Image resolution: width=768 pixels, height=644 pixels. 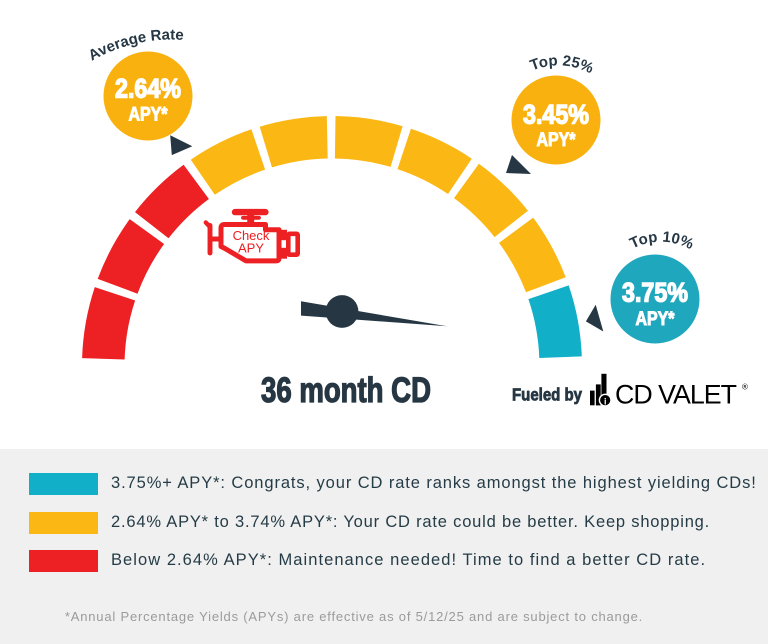 What do you see at coordinates (562, 64) in the screenshot?
I see `svg-text: Top 25%` at bounding box center [562, 64].